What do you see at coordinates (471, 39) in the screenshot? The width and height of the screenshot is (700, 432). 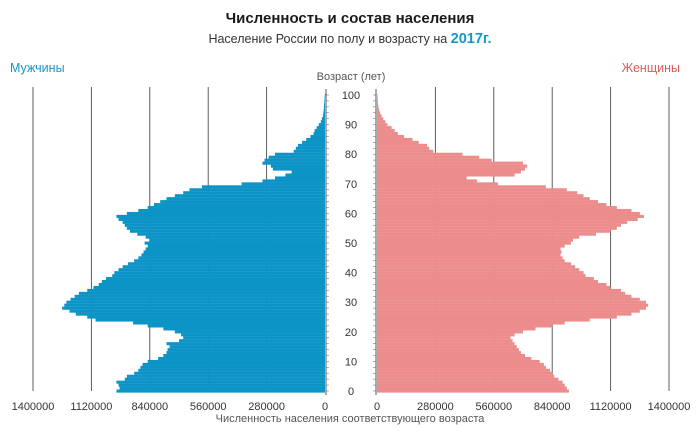 I see `chart-subtitle-year: 2017г.` at bounding box center [471, 39].